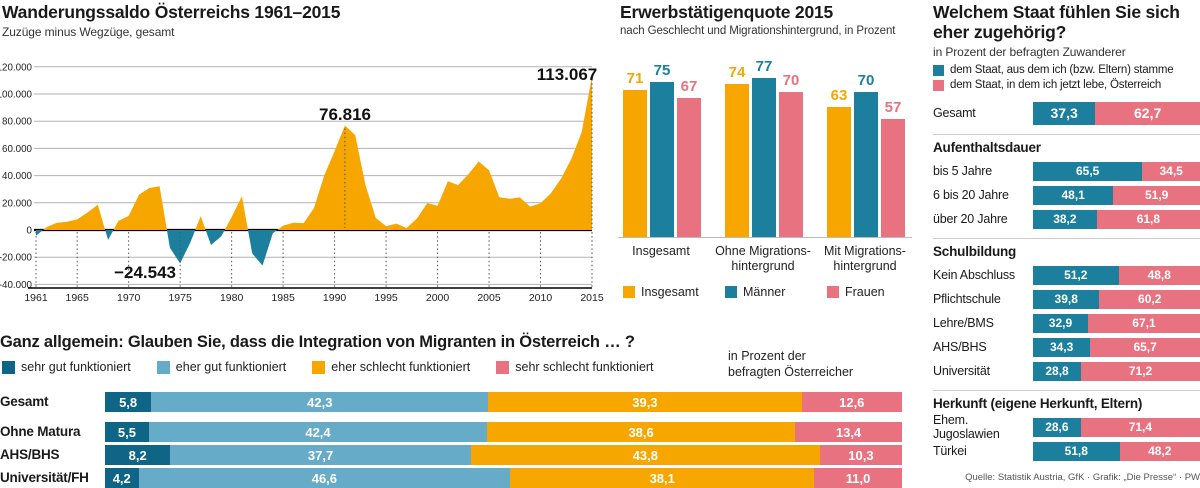 The height and width of the screenshot is (488, 1200). Describe the element at coordinates (1000, 32) in the screenshot. I see `belonging-chart-title-line2: eher zugehörig?` at that location.